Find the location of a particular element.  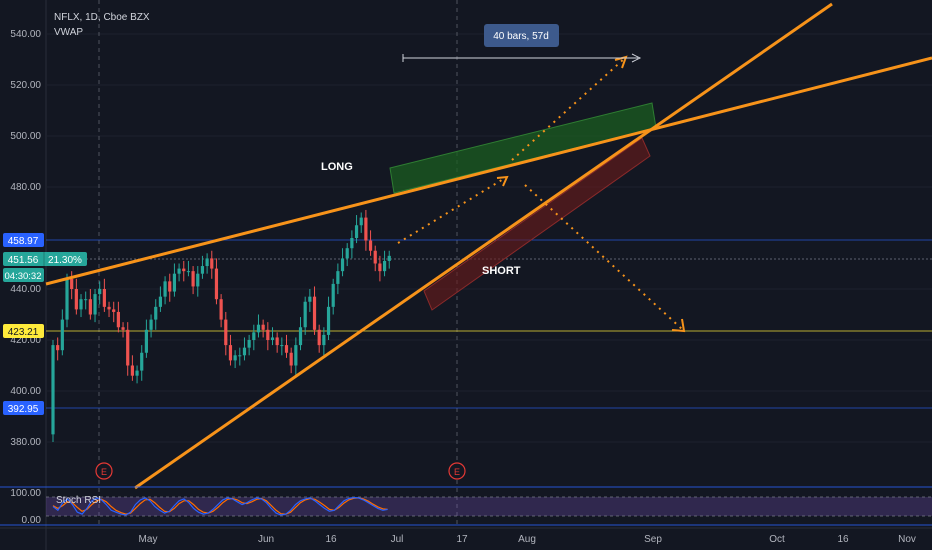

x-tick-label: May is located at coordinates (148, 539).